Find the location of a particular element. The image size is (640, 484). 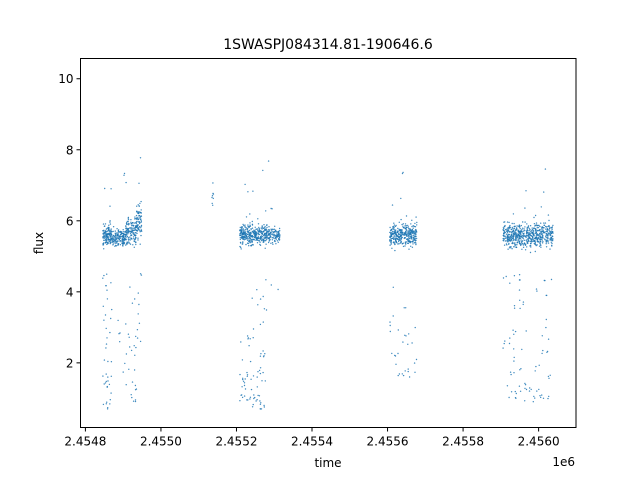

y-tick-label: 8 is located at coordinates (70, 150).